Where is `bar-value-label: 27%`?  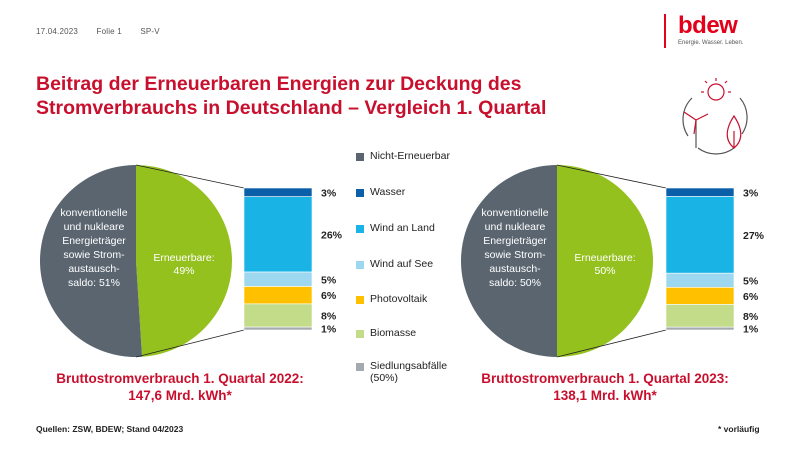
bar-value-label: 27% is located at coordinates (754, 236).